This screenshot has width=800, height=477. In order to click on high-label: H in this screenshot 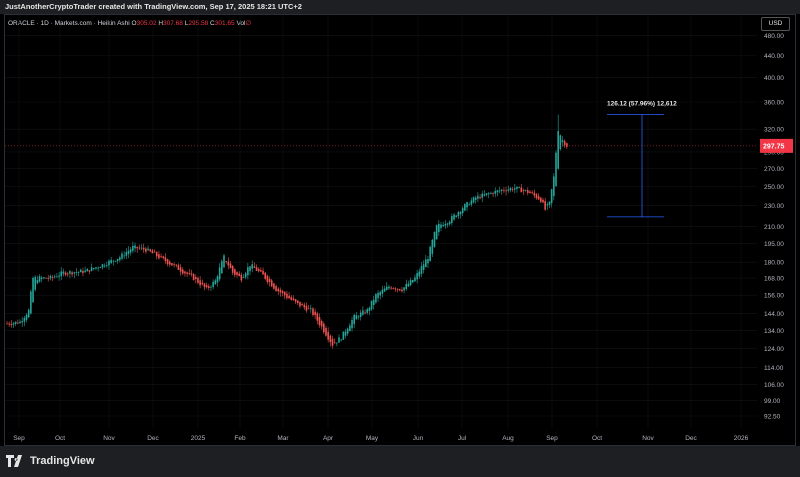, I will do `click(161, 23)`.